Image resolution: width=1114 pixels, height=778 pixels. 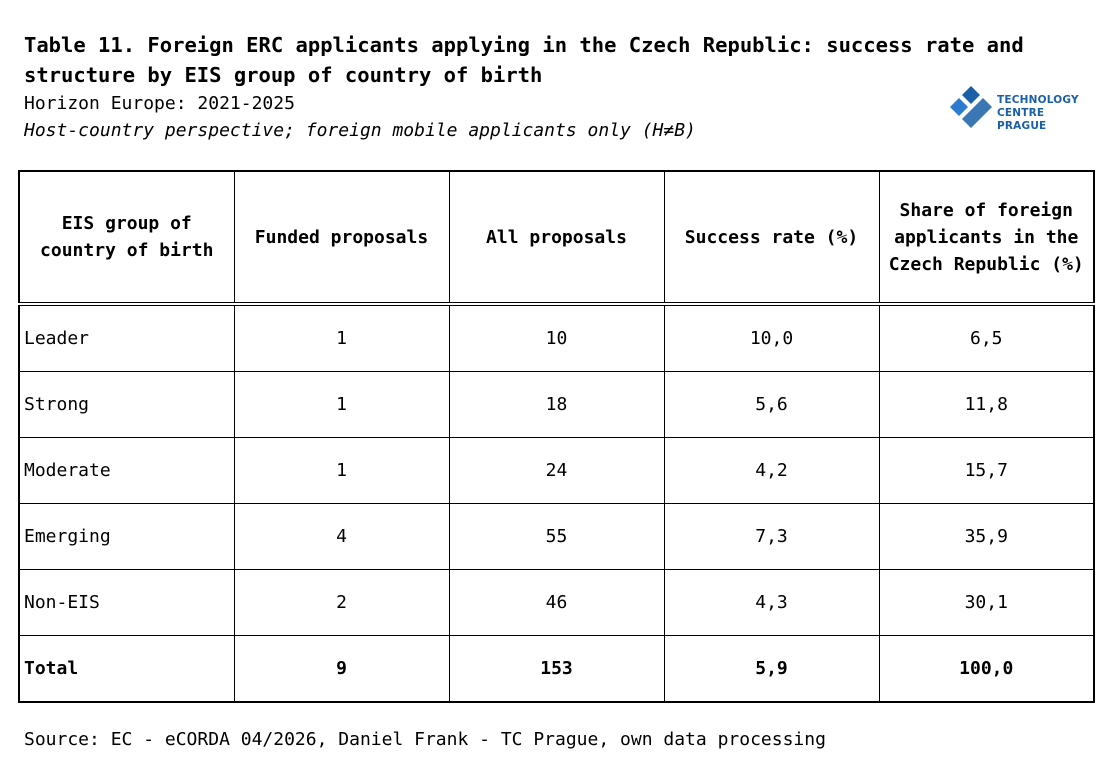 I want to click on subtitle: Horizon Europe: 2021-2025, so click(x=159, y=103).